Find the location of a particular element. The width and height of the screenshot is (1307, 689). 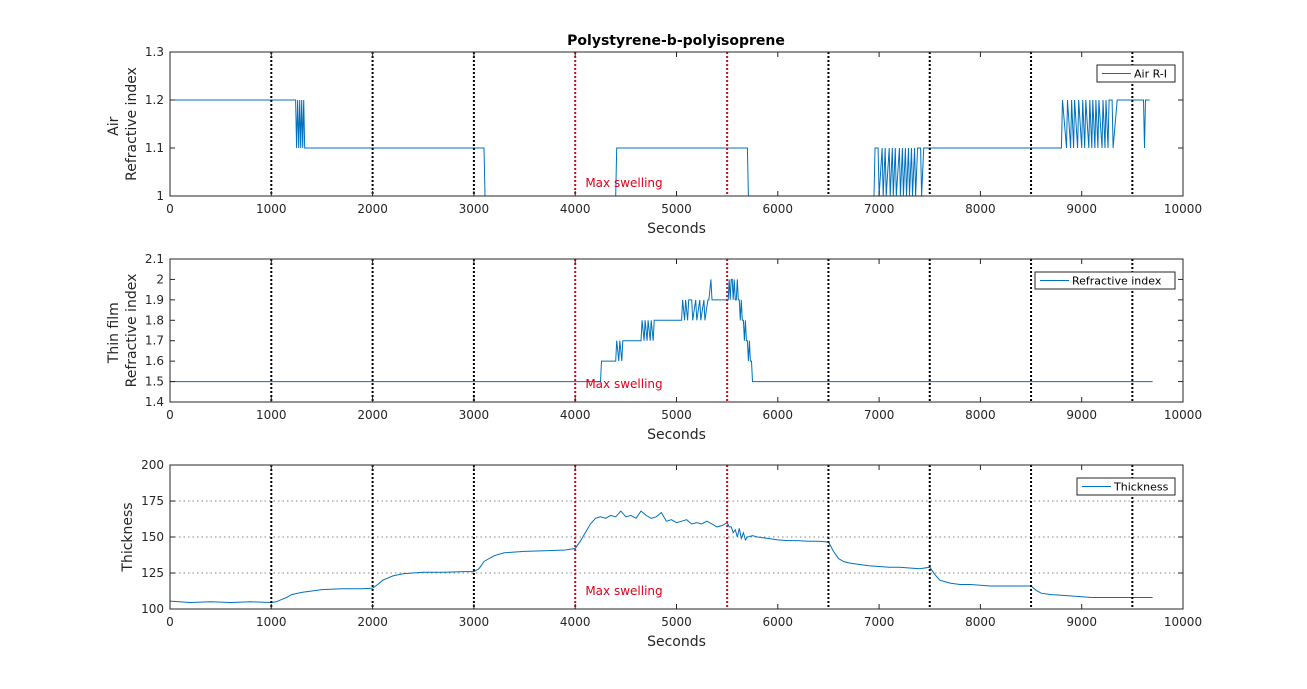

legend: Refractive index is located at coordinates (1105, 280).